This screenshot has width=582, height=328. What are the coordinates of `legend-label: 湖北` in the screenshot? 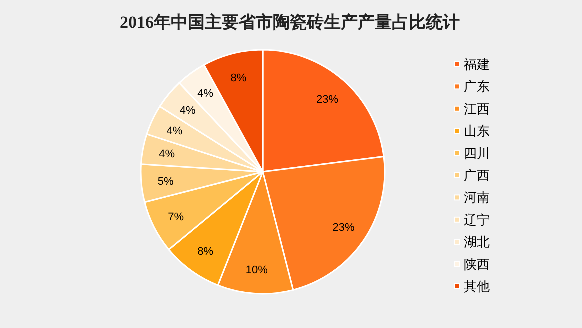 It's located at (477, 243).